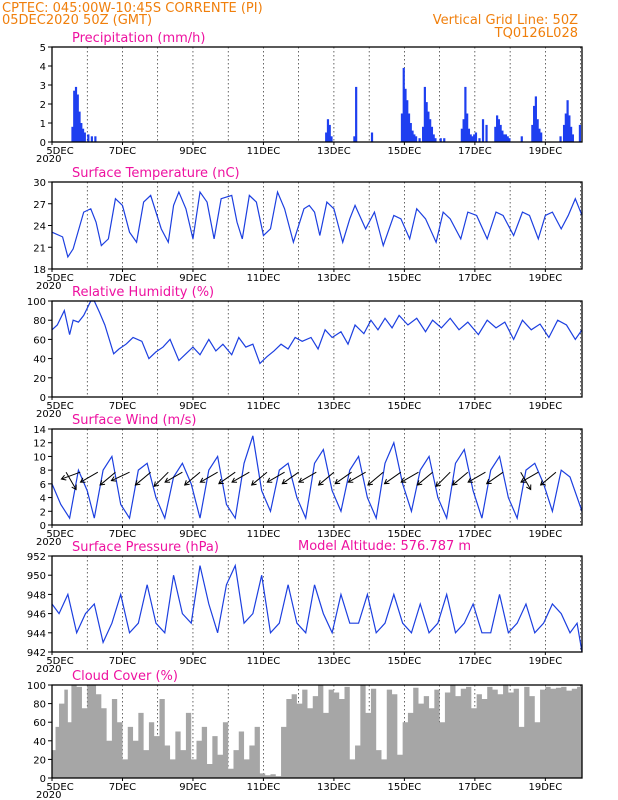 The height and width of the screenshot is (800, 618). What do you see at coordinates (39, 227) in the screenshot?
I see `y-tick-label: 24` at bounding box center [39, 227].